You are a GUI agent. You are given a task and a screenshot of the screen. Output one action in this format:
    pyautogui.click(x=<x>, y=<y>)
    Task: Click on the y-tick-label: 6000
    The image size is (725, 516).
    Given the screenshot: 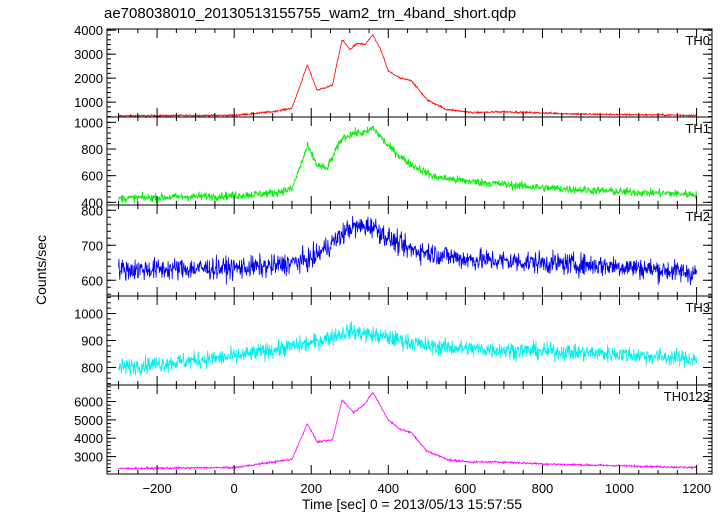 What is the action you would take?
    pyautogui.click(x=88, y=402)
    